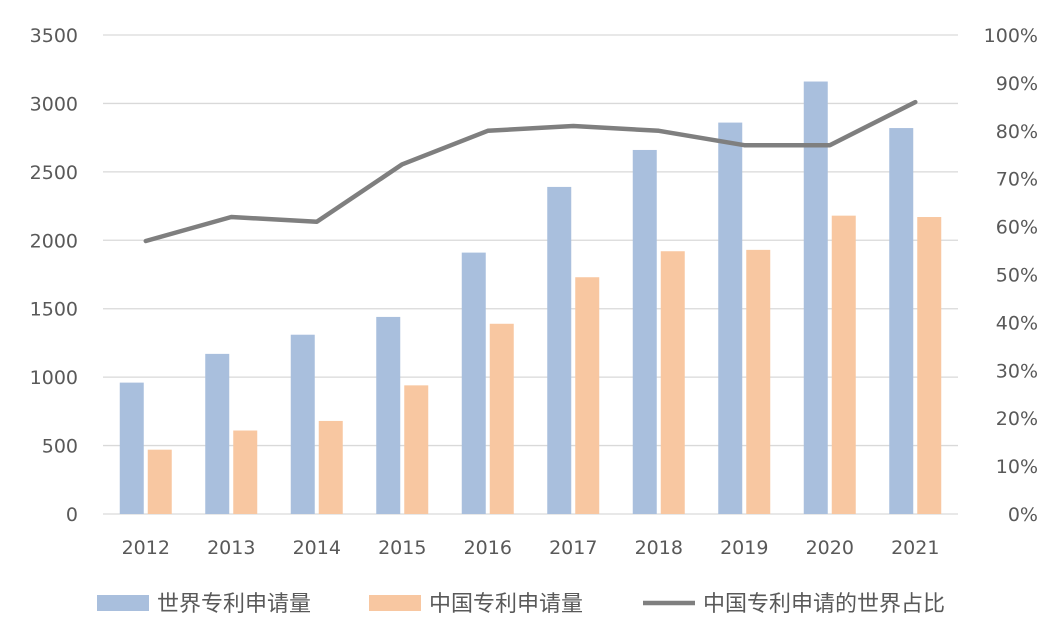 This screenshot has width=1053, height=638. I want to click on x-tick-label: 2021, so click(915, 548).